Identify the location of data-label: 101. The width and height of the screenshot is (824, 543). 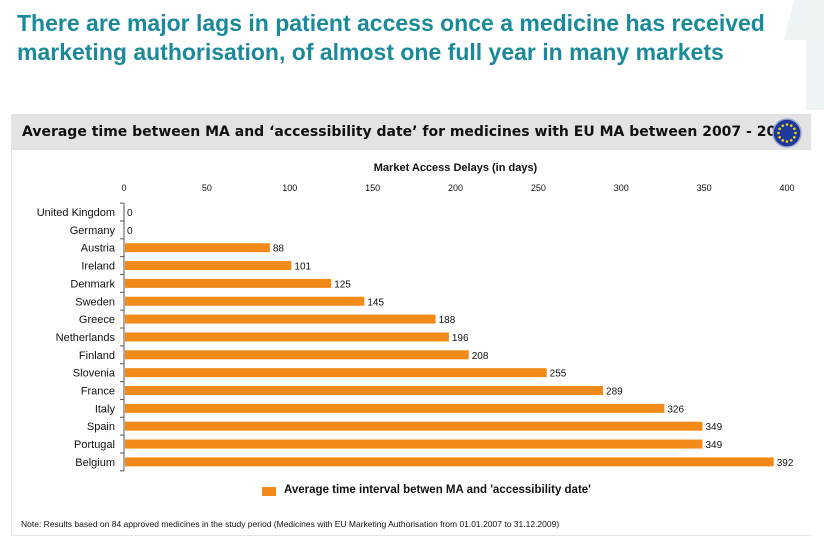
(302, 267).